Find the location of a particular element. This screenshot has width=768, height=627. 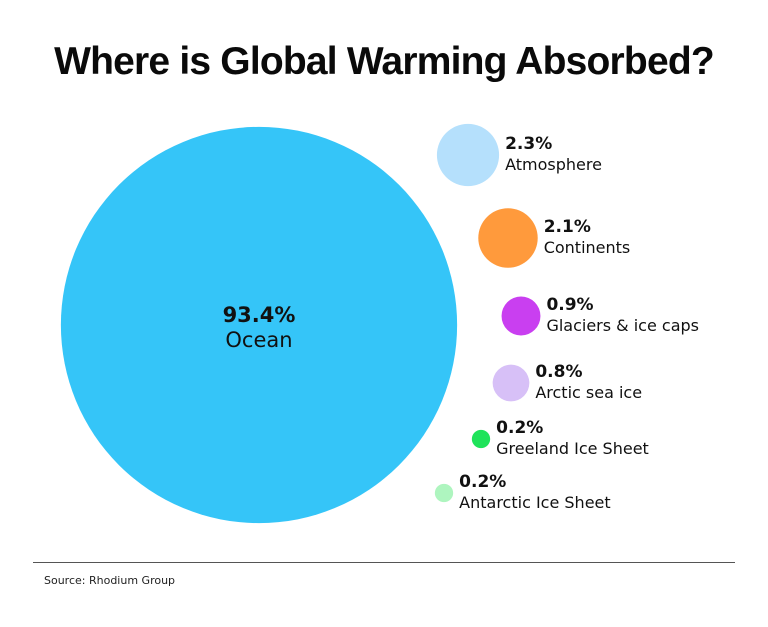

bubble-atmosphere is located at coordinates (468, 155).